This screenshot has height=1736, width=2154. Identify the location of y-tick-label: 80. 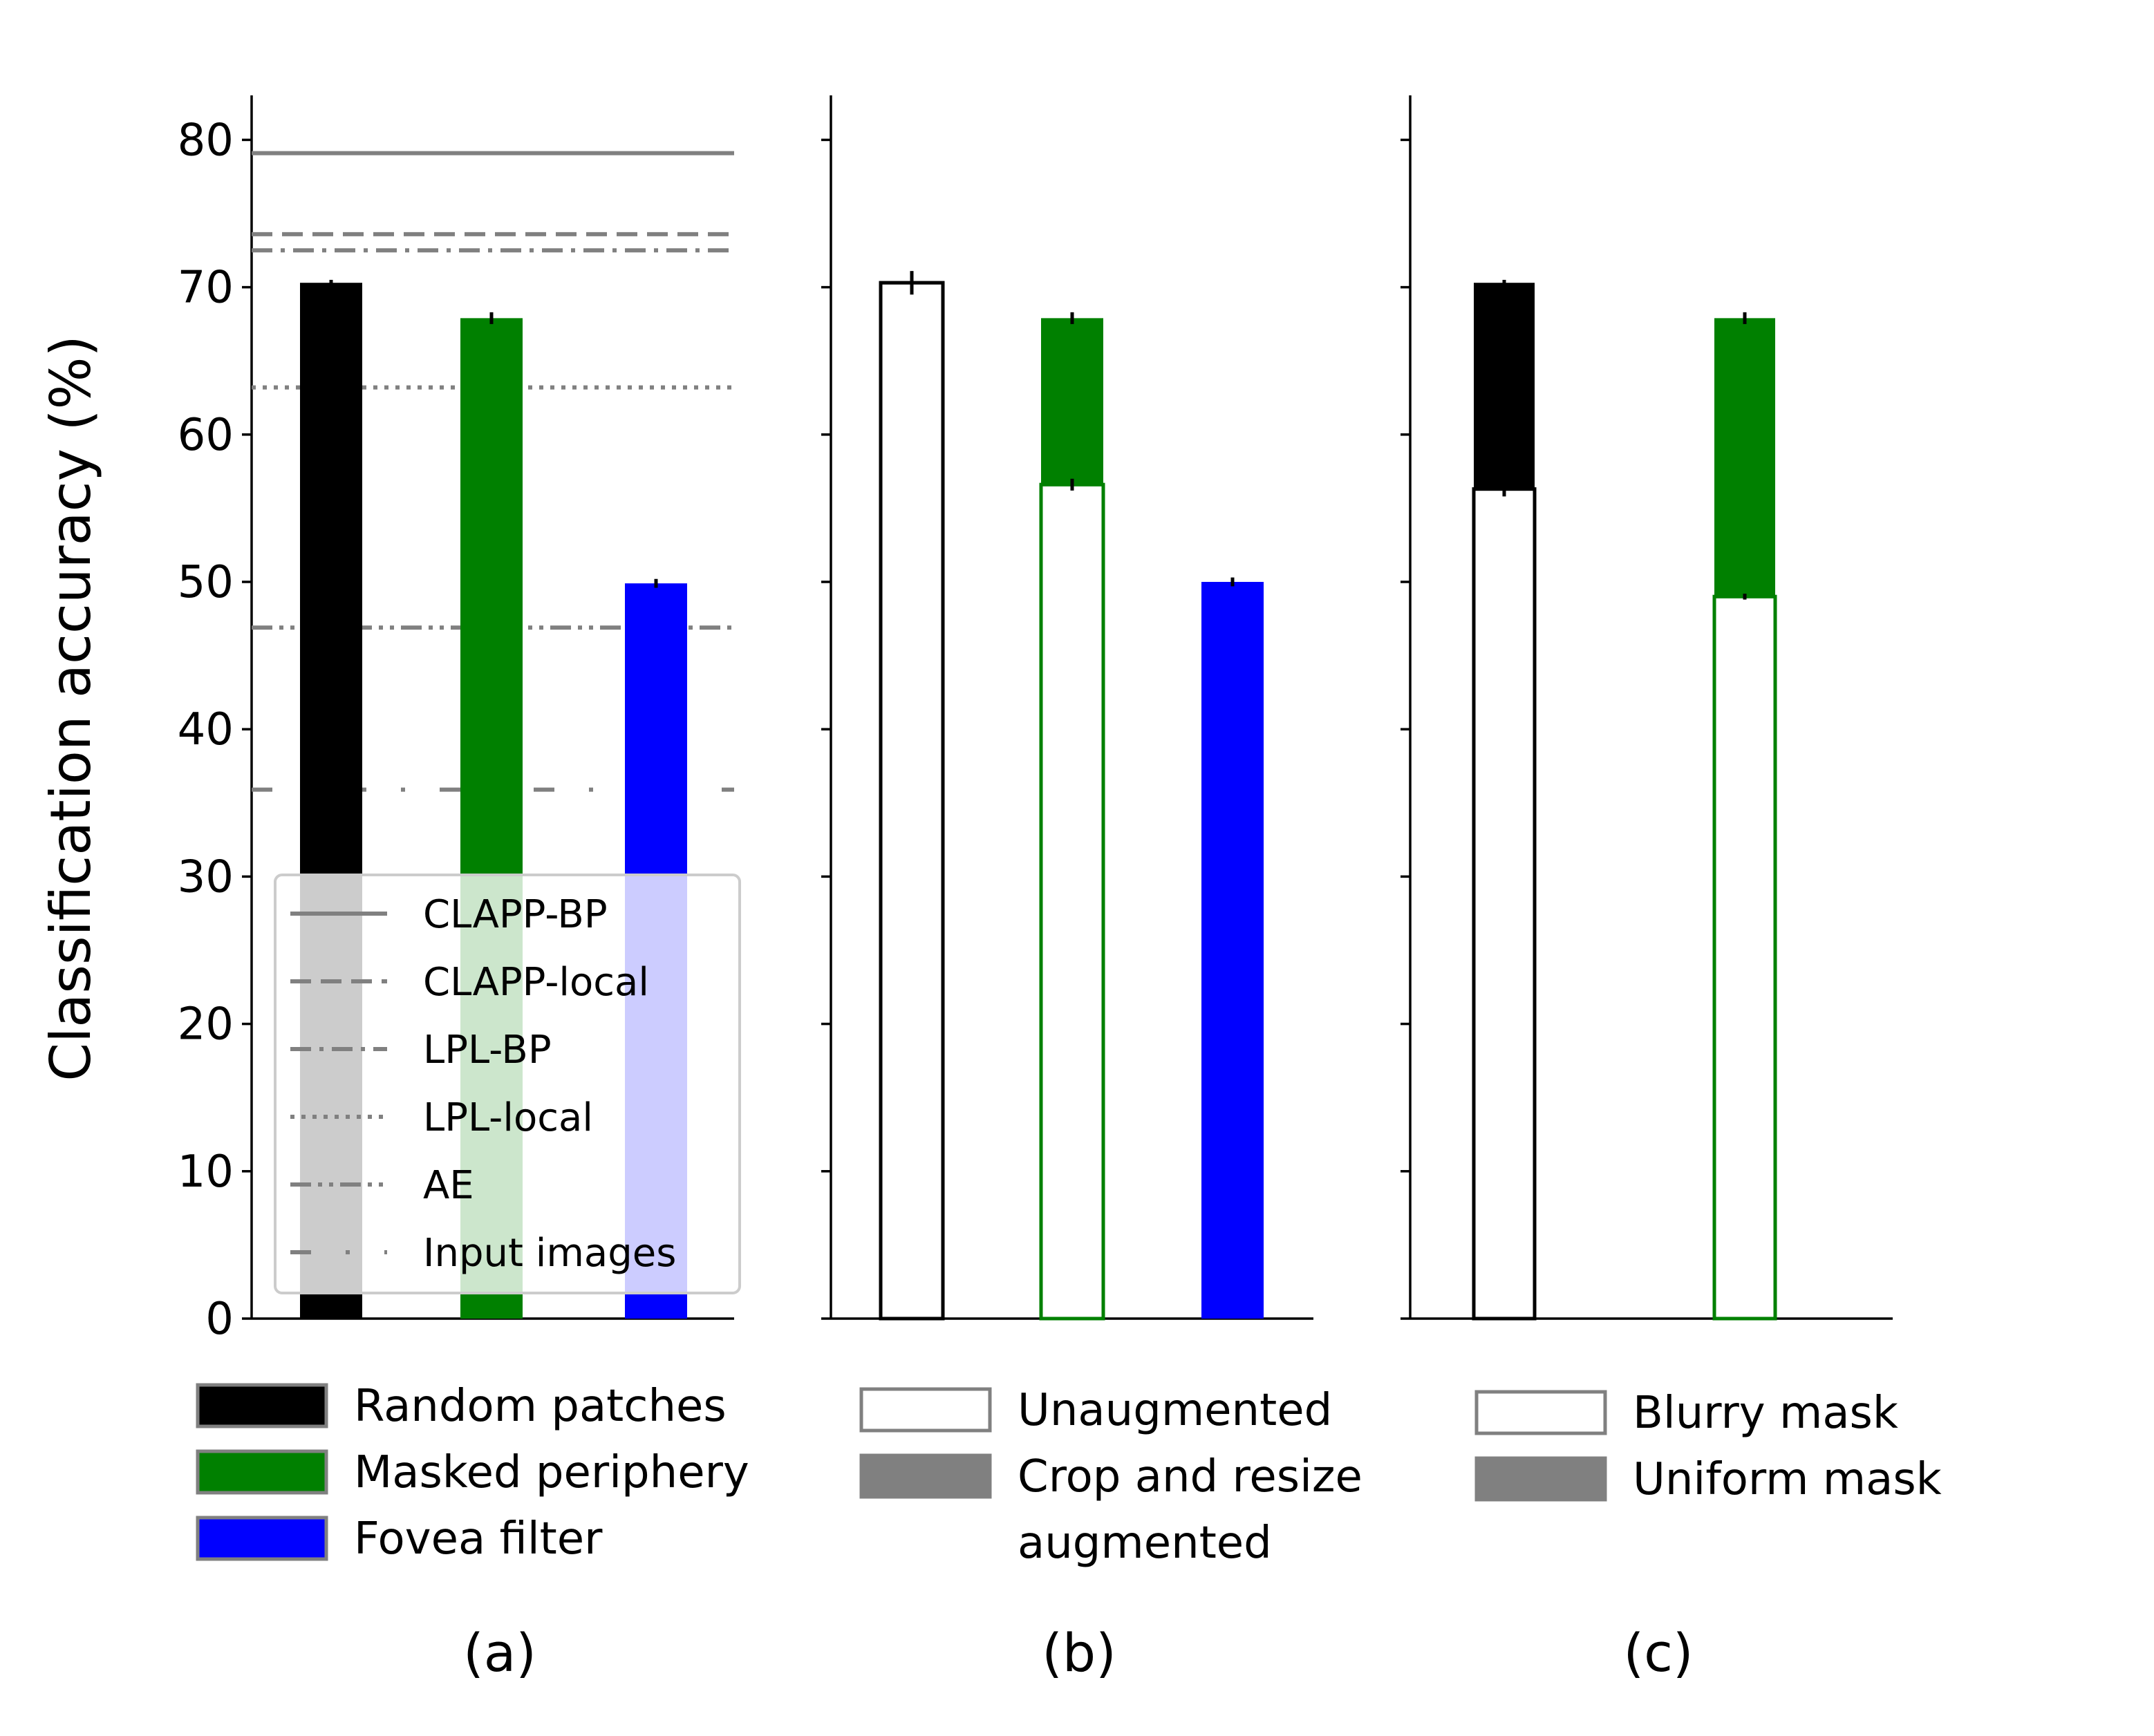
(206, 140).